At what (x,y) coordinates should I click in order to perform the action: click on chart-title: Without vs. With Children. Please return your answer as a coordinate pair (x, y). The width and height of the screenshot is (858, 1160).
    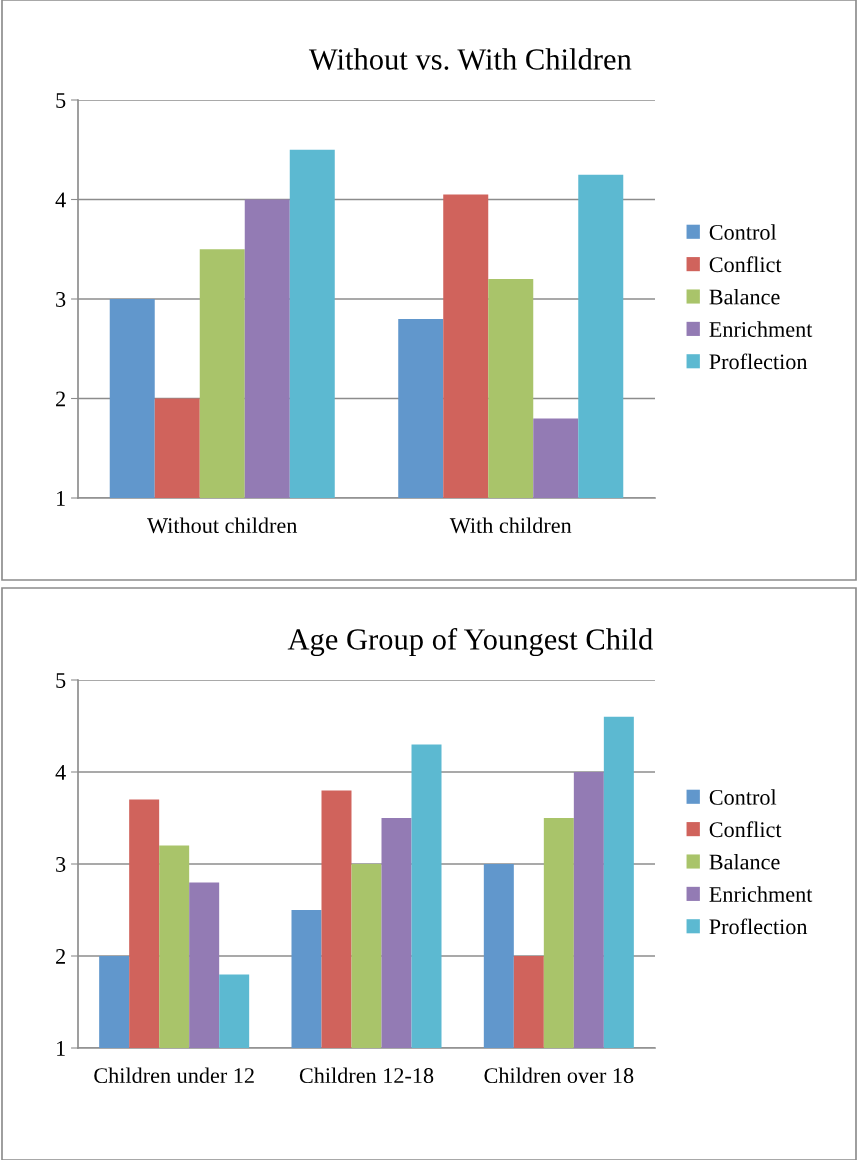
    Looking at the image, I should click on (470, 59).